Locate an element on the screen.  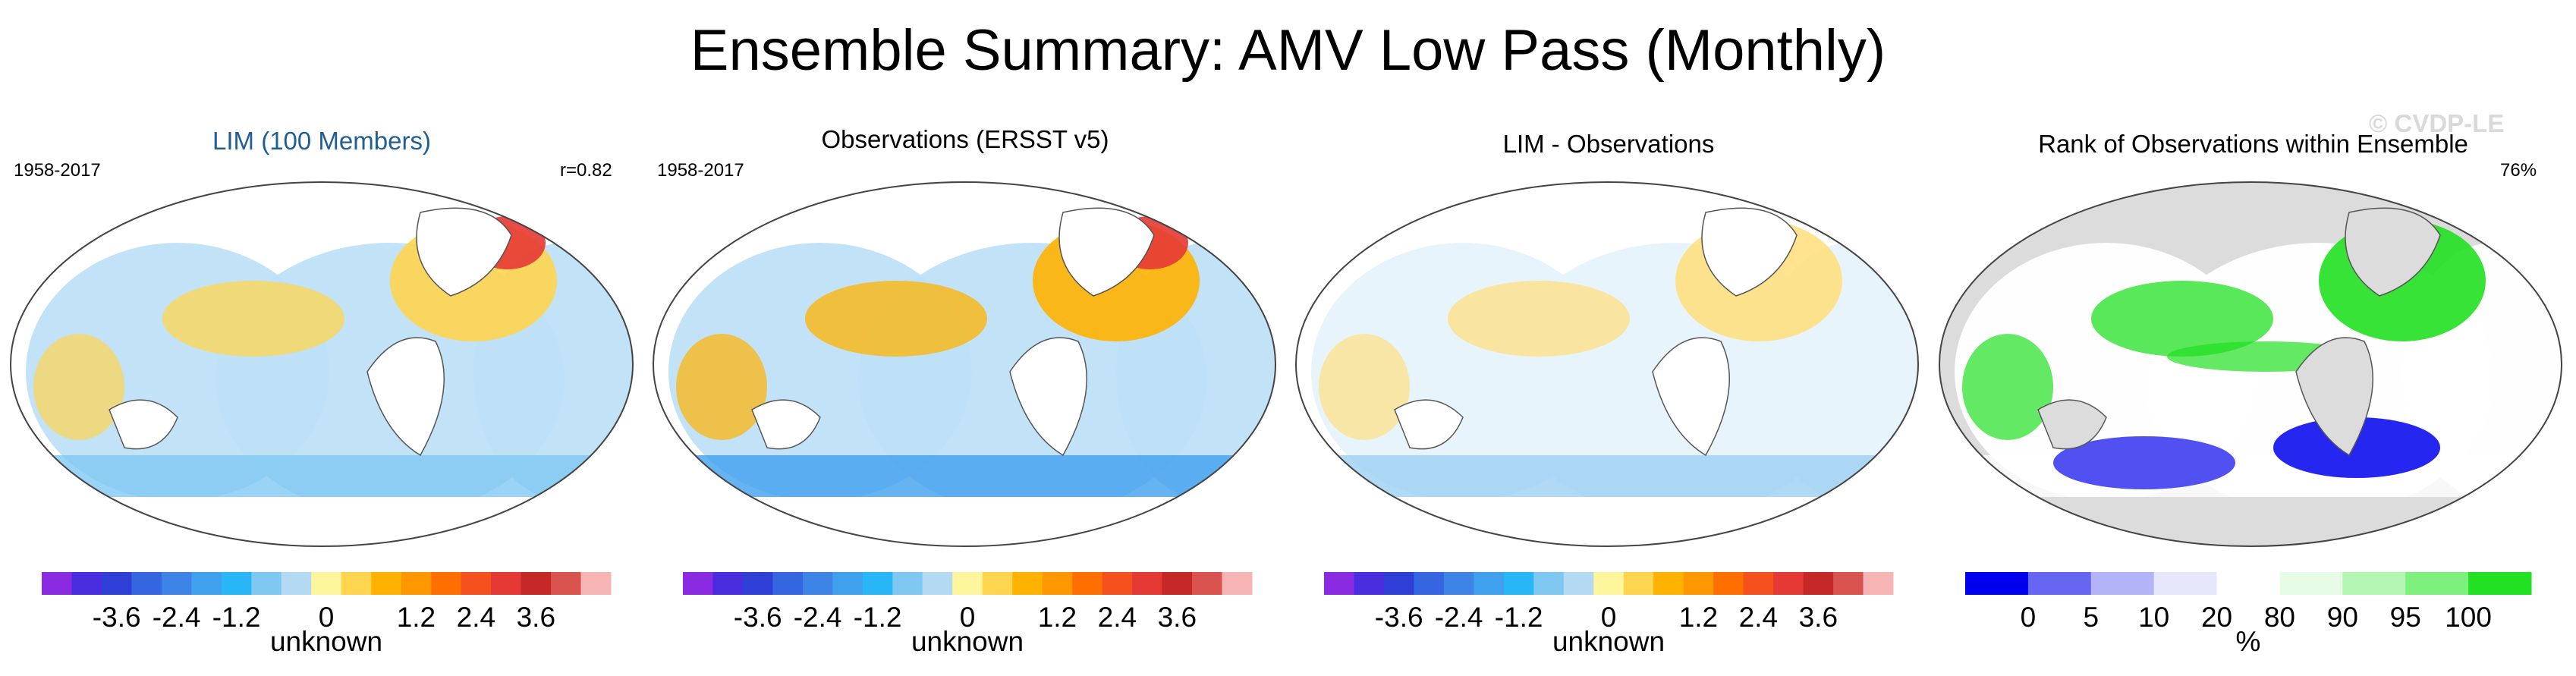
colorbar-observations: -3.6 -2.4 -1.2 0 1.2 2.4 3.6 unknown is located at coordinates (968, 614).